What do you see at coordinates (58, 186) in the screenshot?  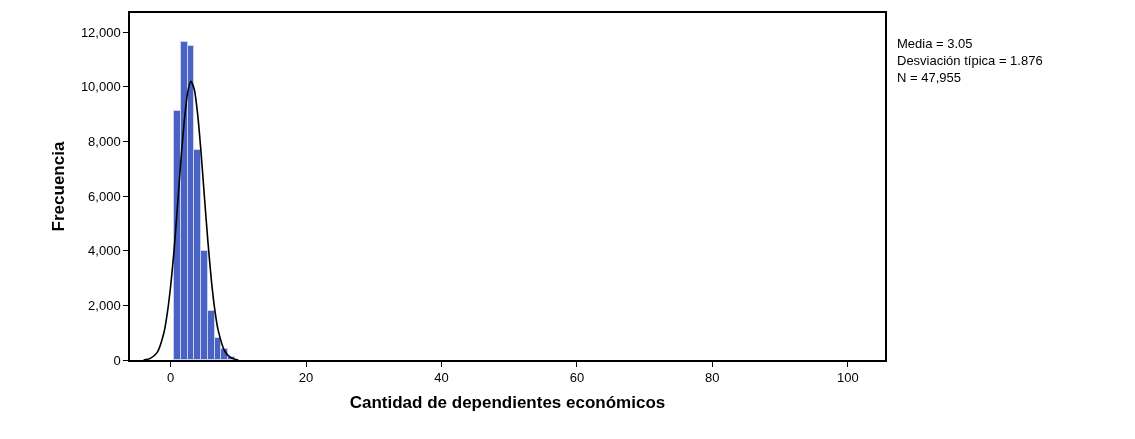 I see `y-axis-title: Frecuencia` at bounding box center [58, 186].